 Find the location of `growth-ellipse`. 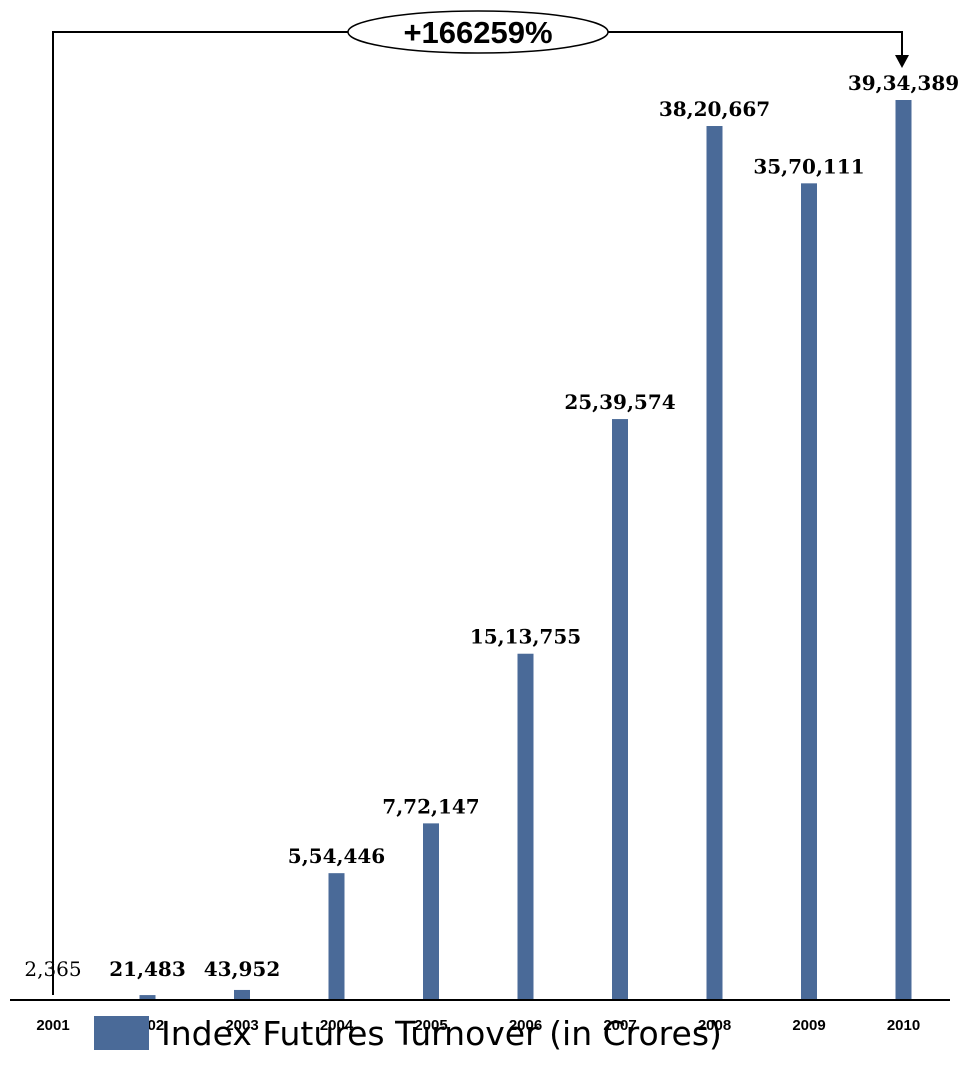

growth-ellipse is located at coordinates (478, 32).